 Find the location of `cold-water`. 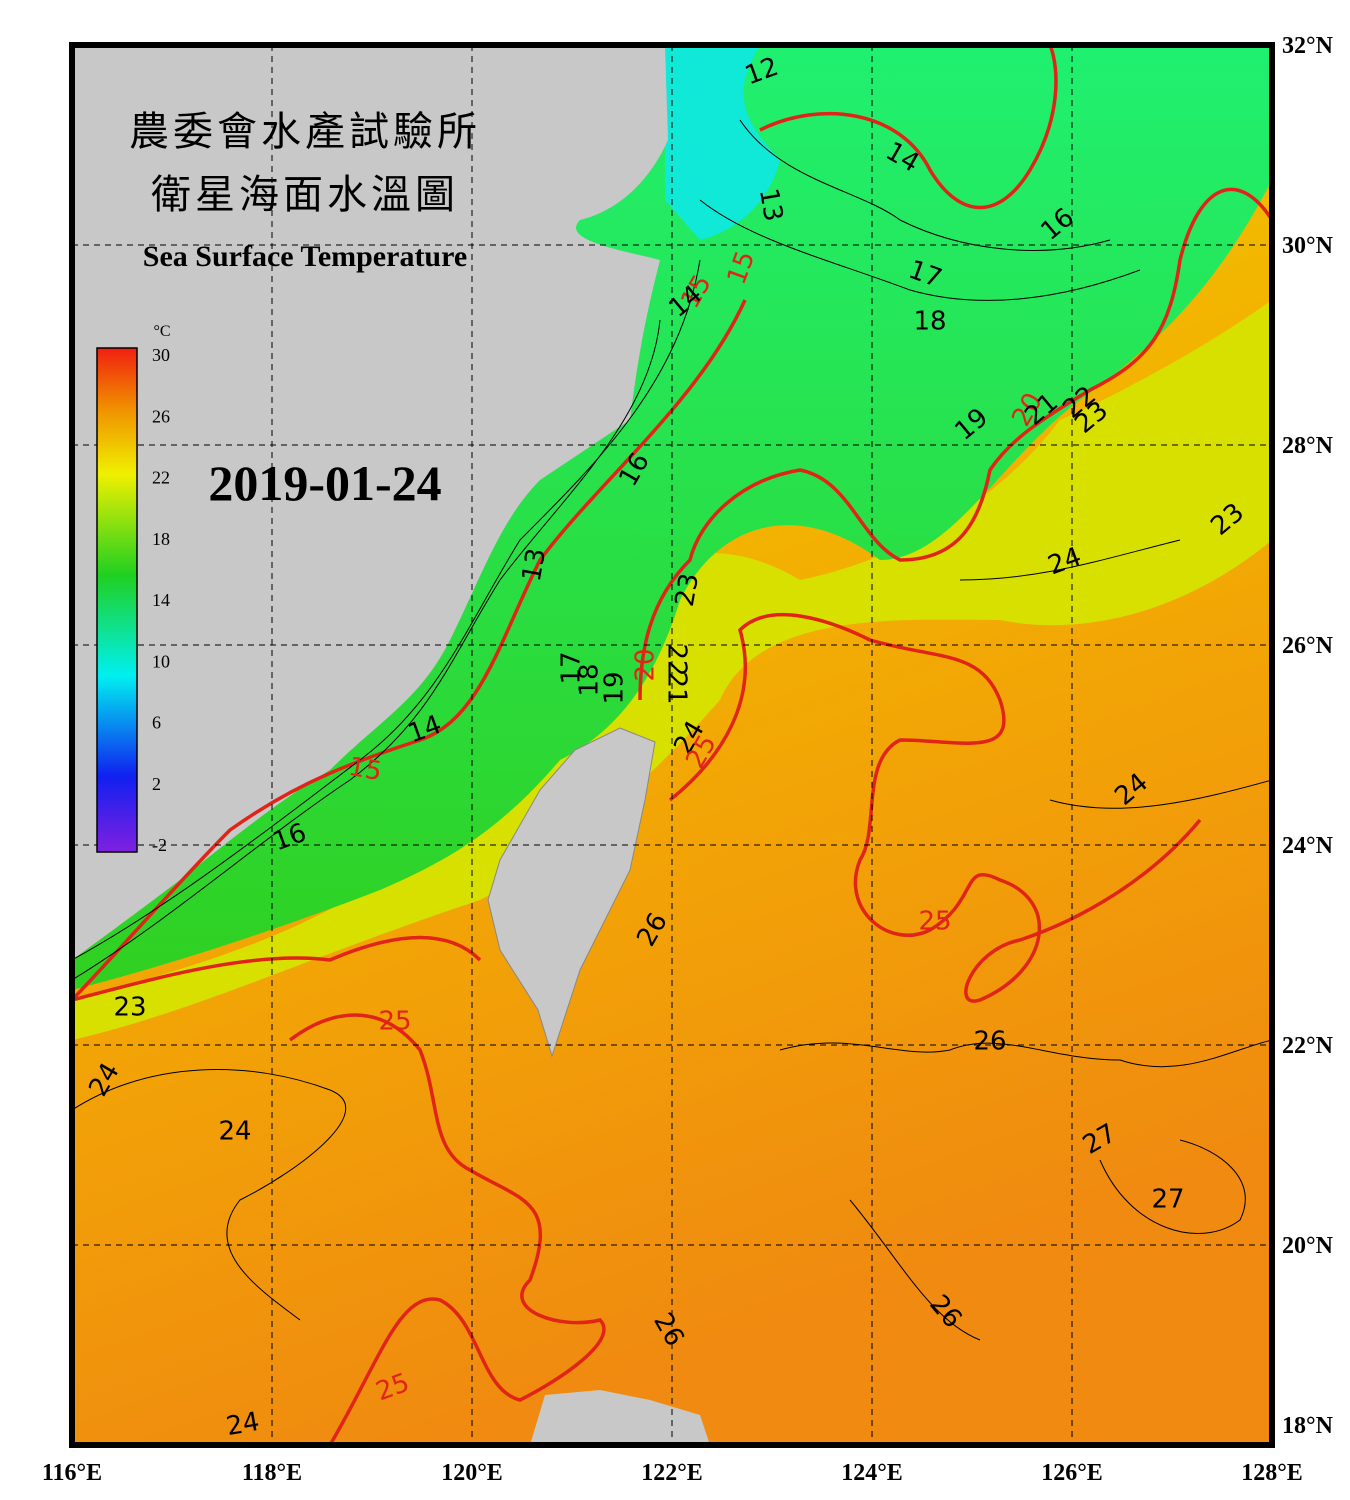

cold-water is located at coordinates (722, 142).